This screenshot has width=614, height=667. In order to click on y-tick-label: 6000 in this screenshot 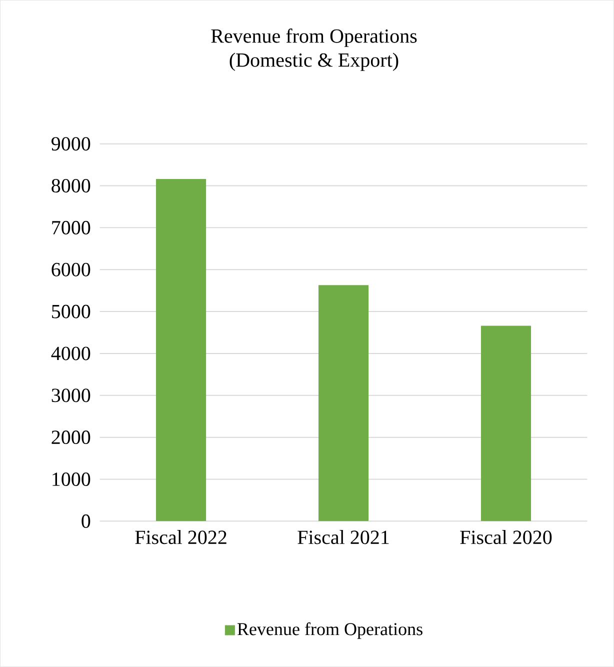, I will do `click(71, 269)`.